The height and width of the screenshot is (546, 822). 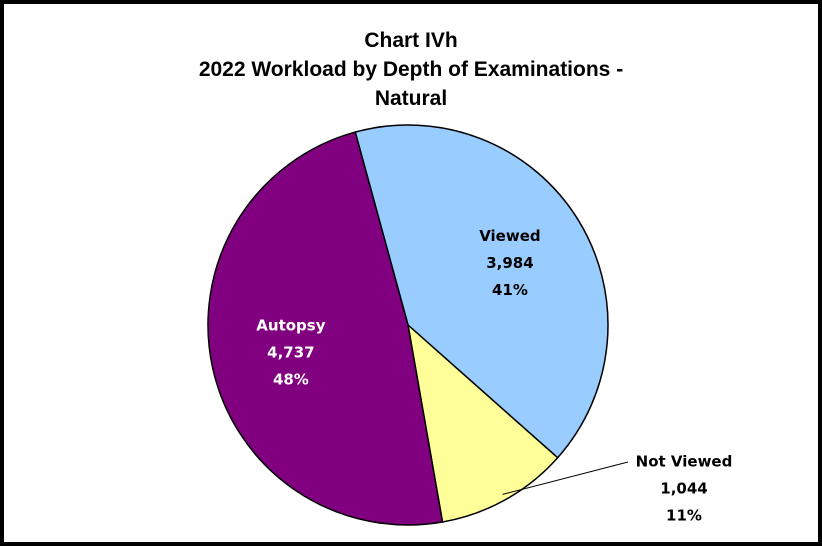 I want to click on leader-line, so click(x=565, y=478).